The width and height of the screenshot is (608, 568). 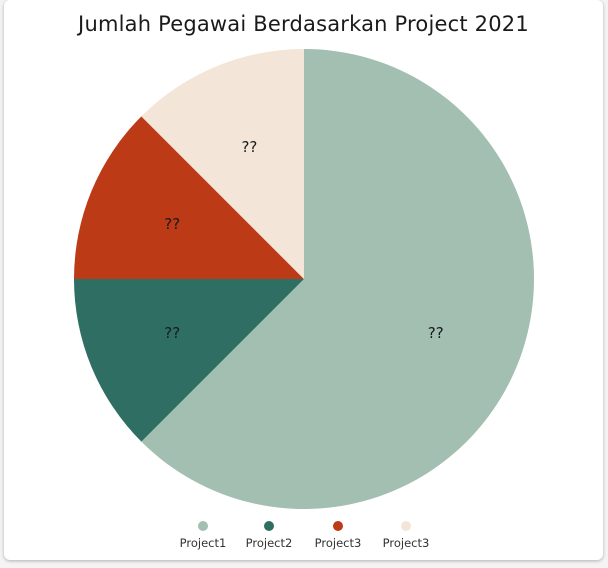 What do you see at coordinates (303, 24) in the screenshot?
I see `chart-title: Jumlah Pegawai Berdasarkan Project 2021` at bounding box center [303, 24].